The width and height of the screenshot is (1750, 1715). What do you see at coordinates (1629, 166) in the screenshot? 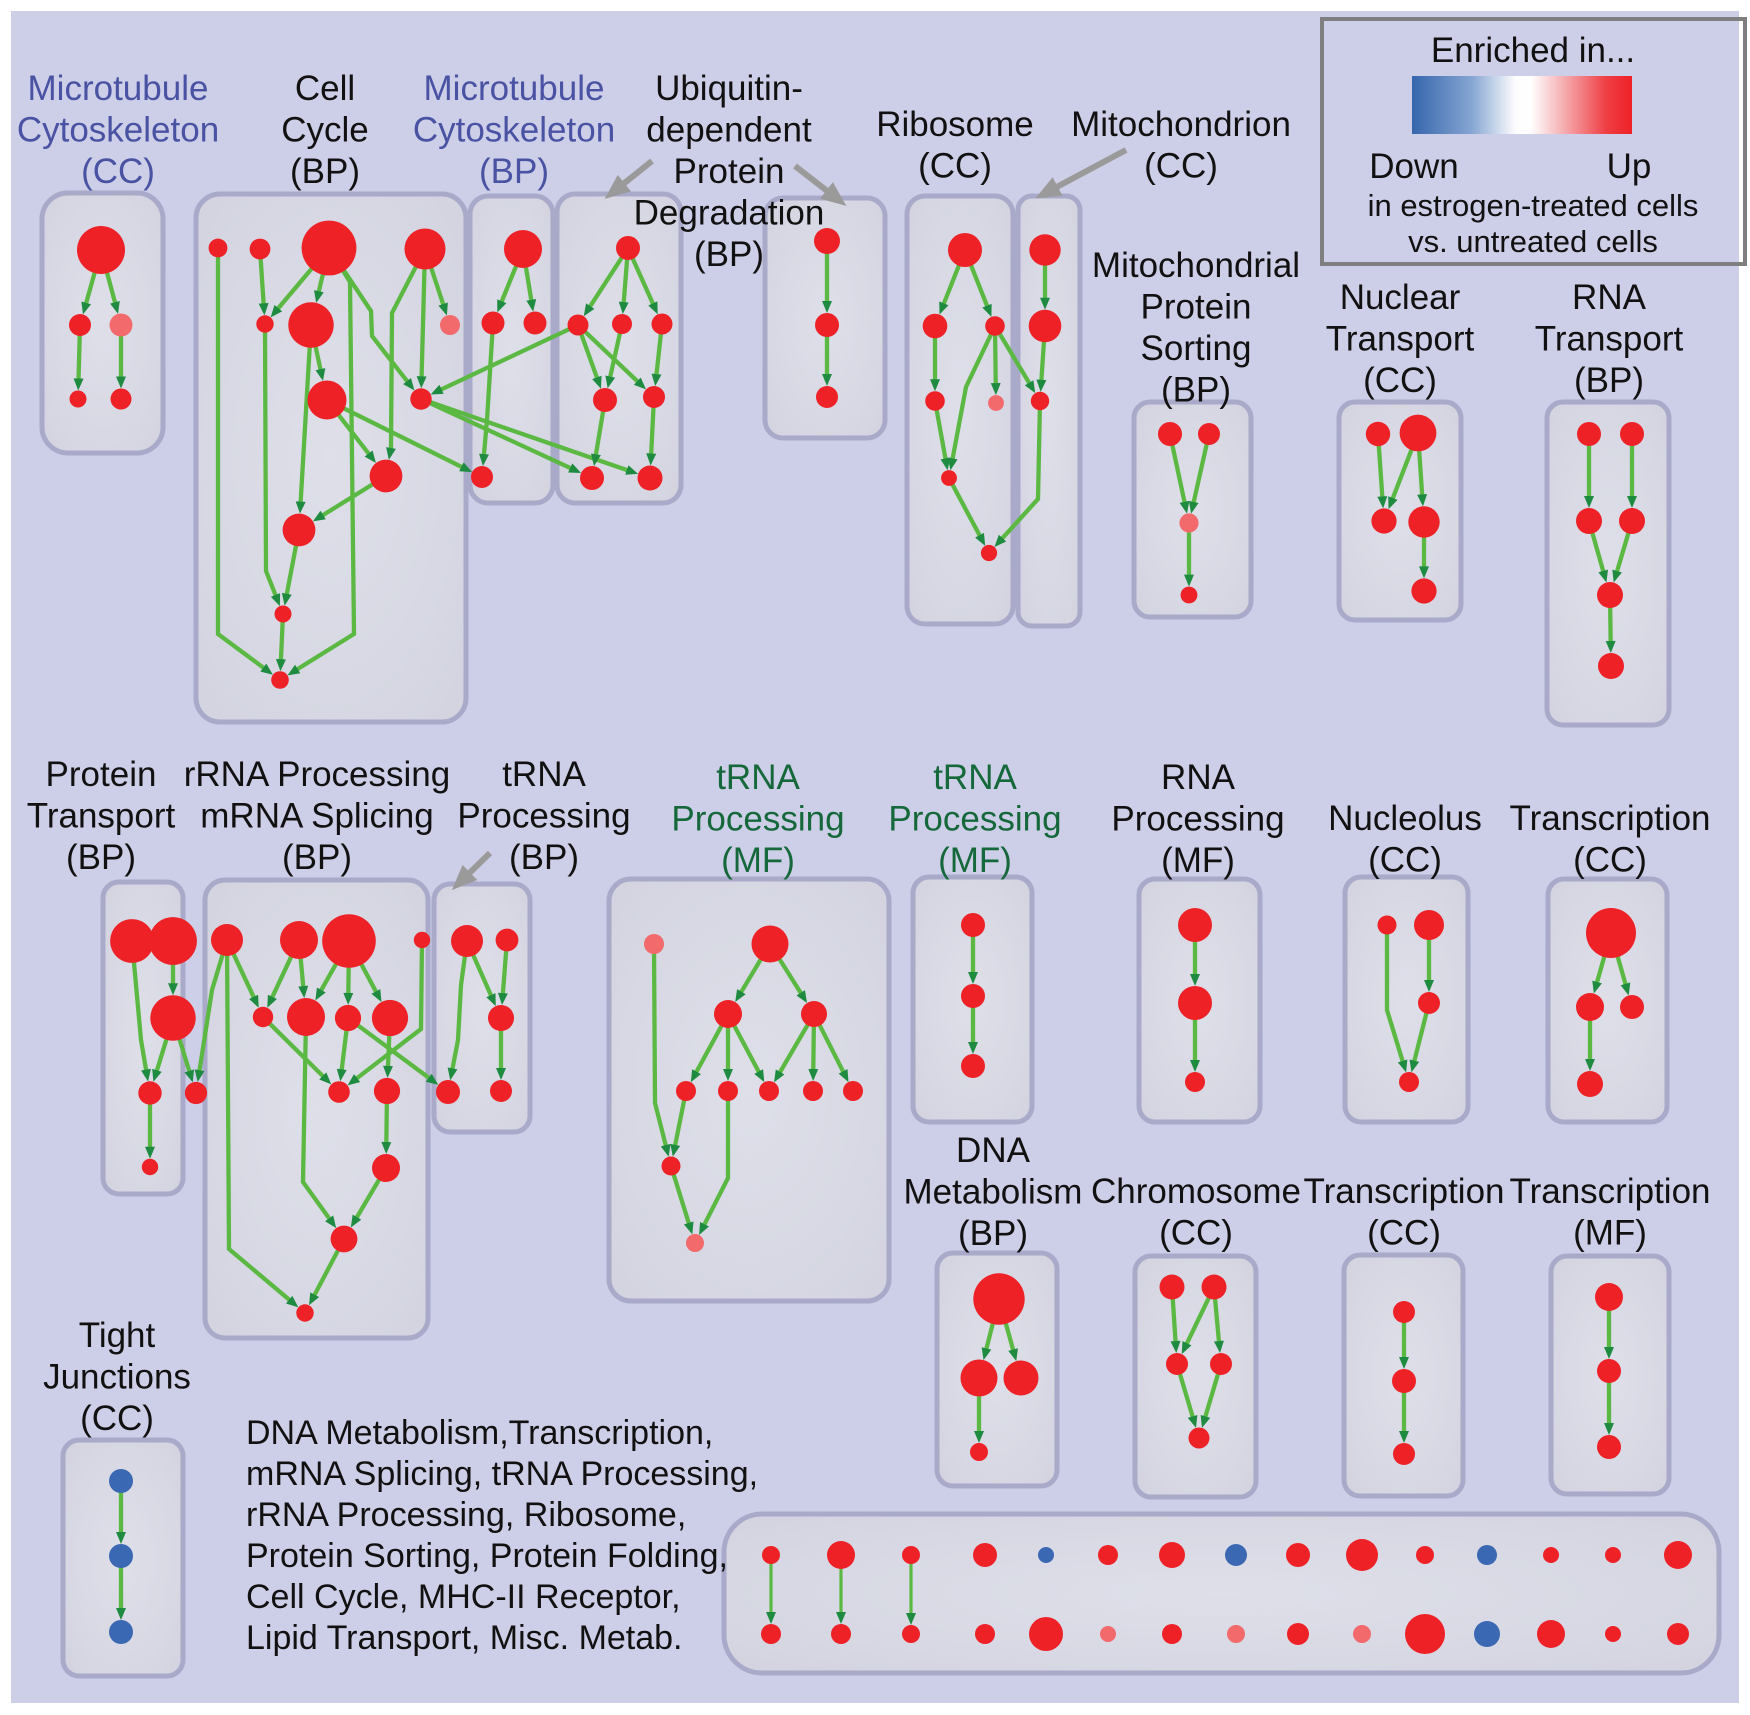
I see `svg-text: Up` at bounding box center [1629, 166].